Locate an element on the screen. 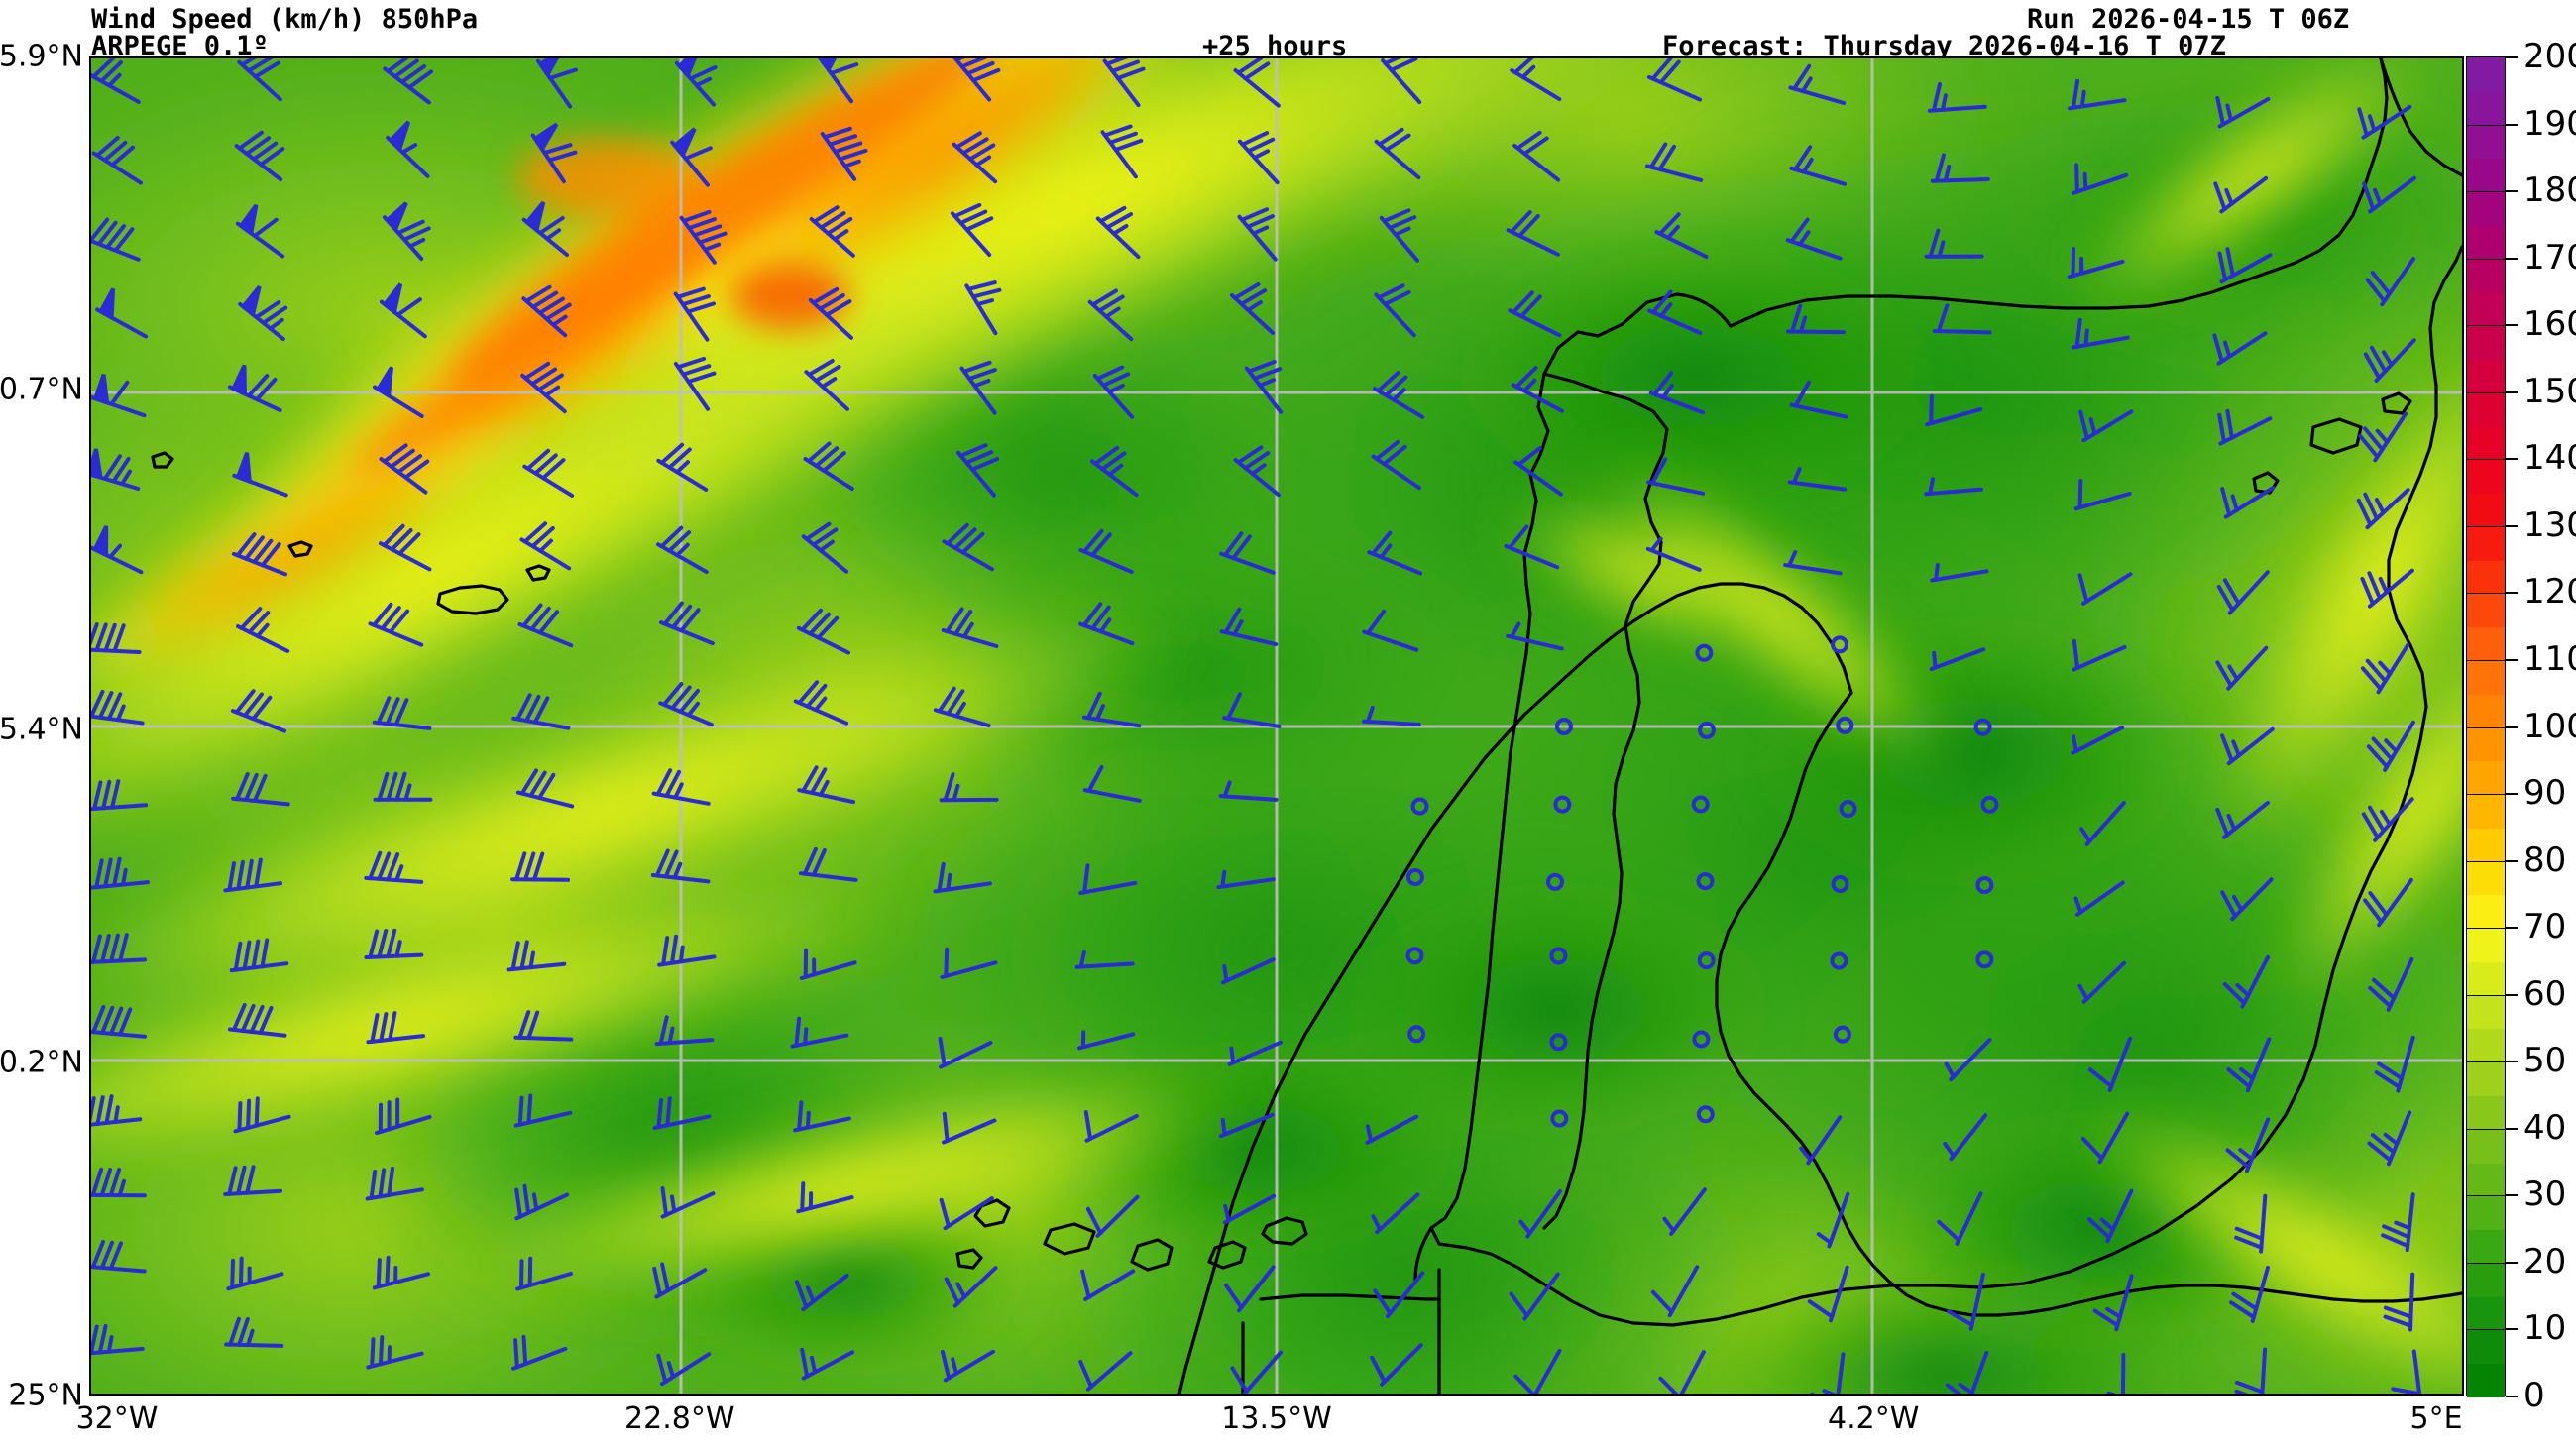  coastline-fuerteventura is located at coordinates (1227, 1255).